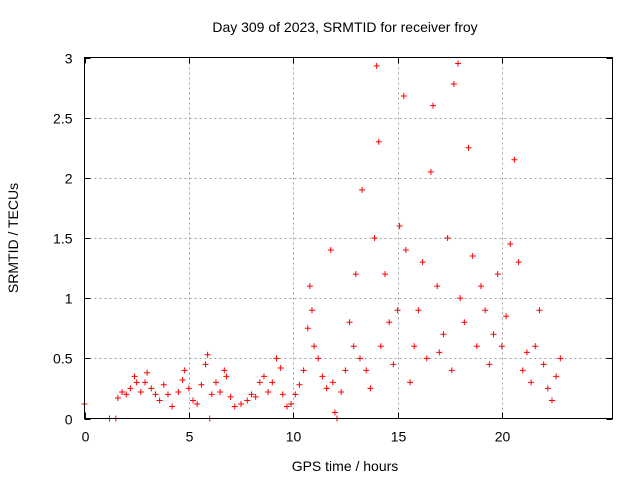  What do you see at coordinates (63, 119) in the screenshot?
I see `y-tick-label: 2.5` at bounding box center [63, 119].